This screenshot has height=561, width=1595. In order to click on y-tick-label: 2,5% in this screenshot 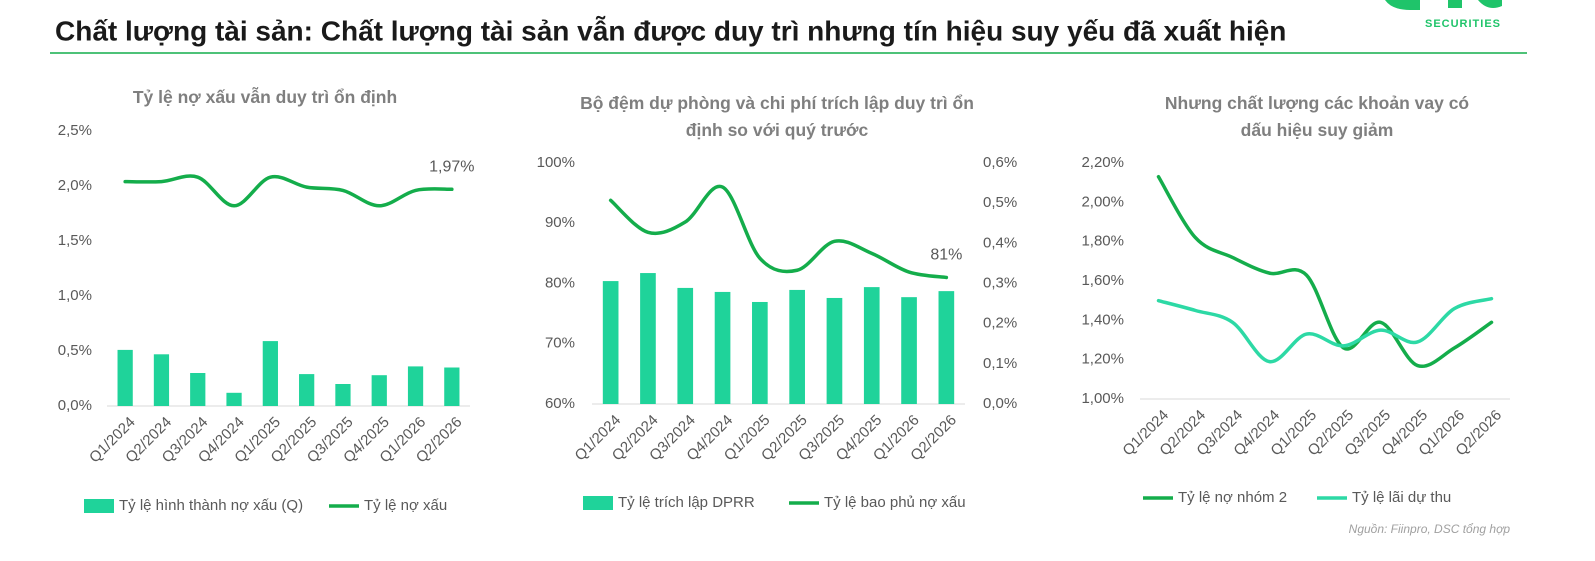, I will do `click(75, 130)`.